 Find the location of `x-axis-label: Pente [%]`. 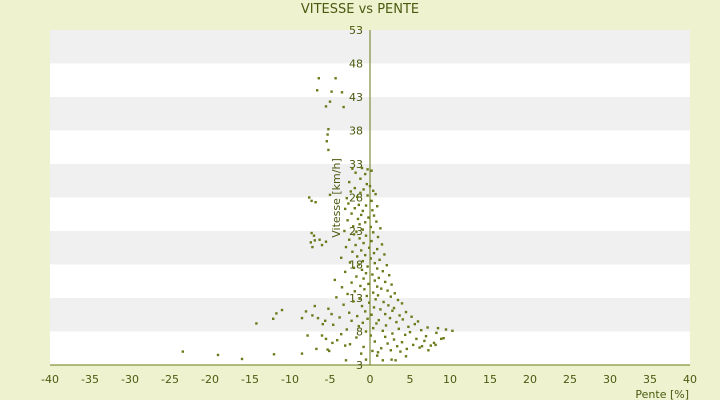

x-axis-label: Pente [%] is located at coordinates (662, 394).